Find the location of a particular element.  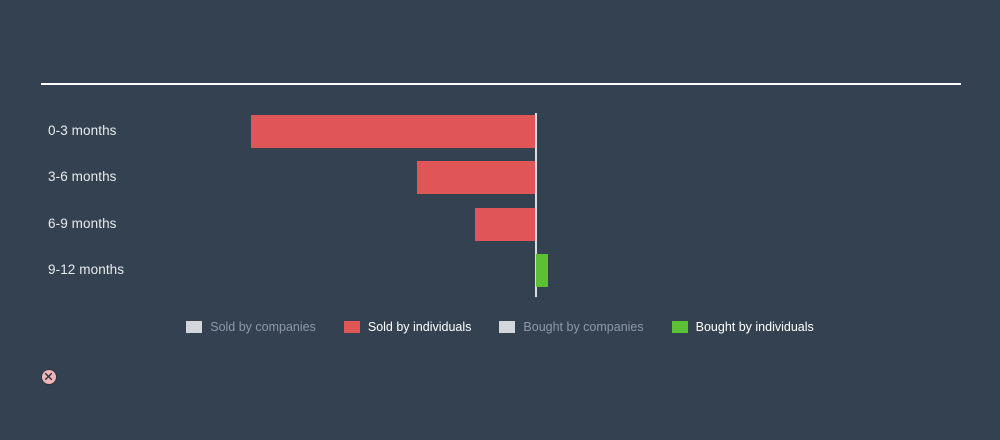

legend-label-bought-by-individuals: Bought by individuals is located at coordinates (754, 327).